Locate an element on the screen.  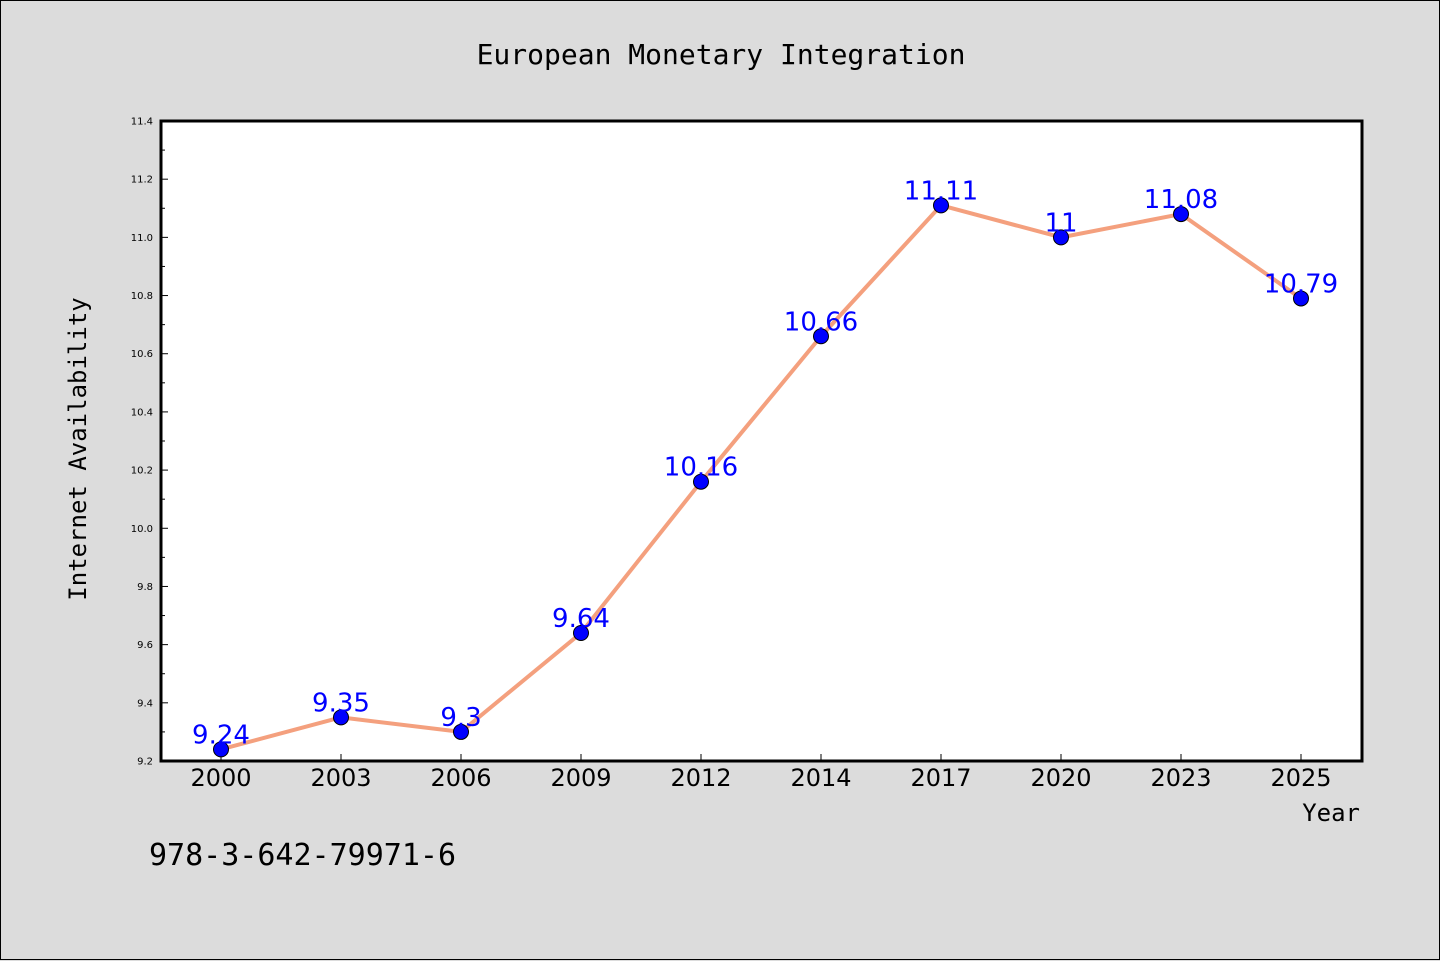
data-label: 11 is located at coordinates (1060, 223).